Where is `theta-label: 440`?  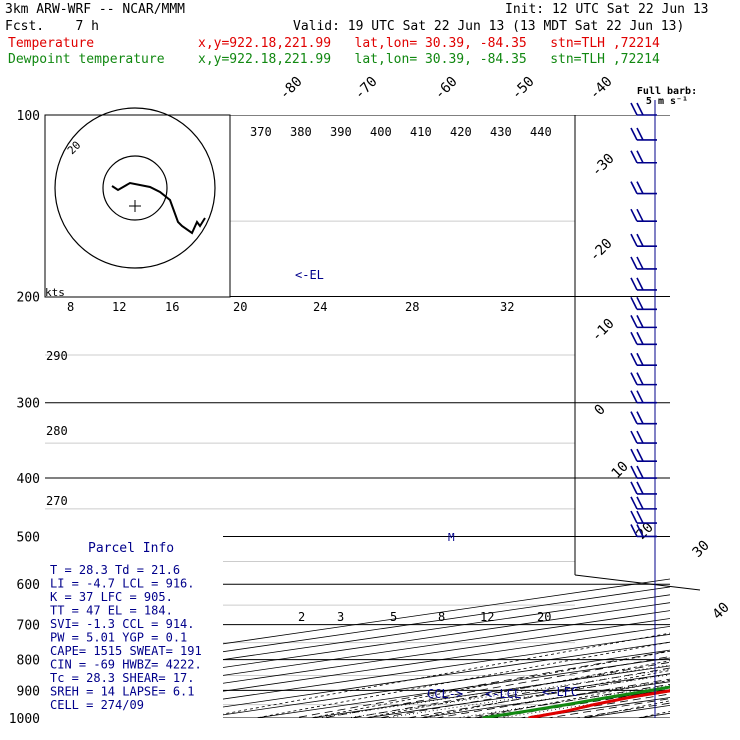
theta-label: 440 is located at coordinates (541, 132).